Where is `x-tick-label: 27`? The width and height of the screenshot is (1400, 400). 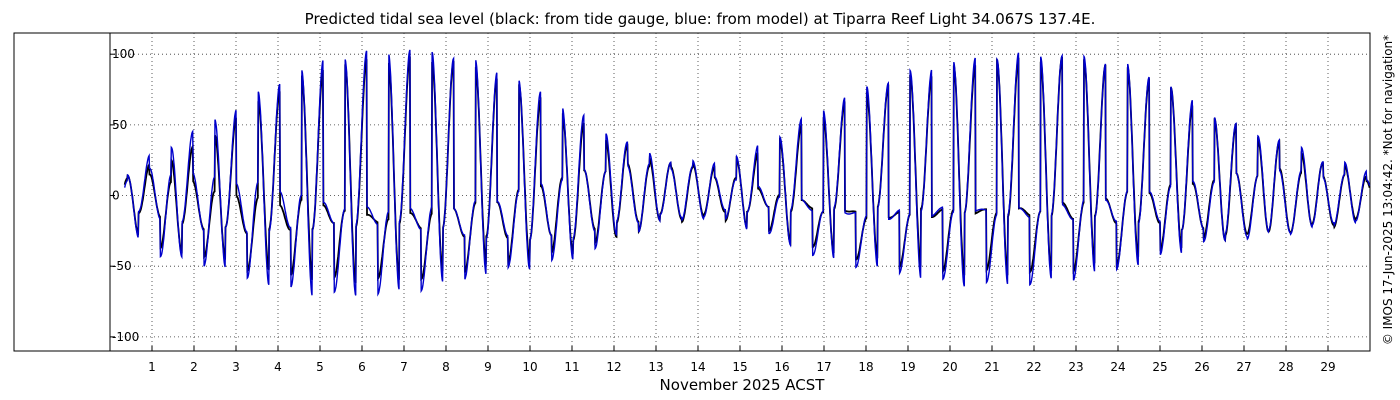 x-tick-label: 27 is located at coordinates (1243, 367).